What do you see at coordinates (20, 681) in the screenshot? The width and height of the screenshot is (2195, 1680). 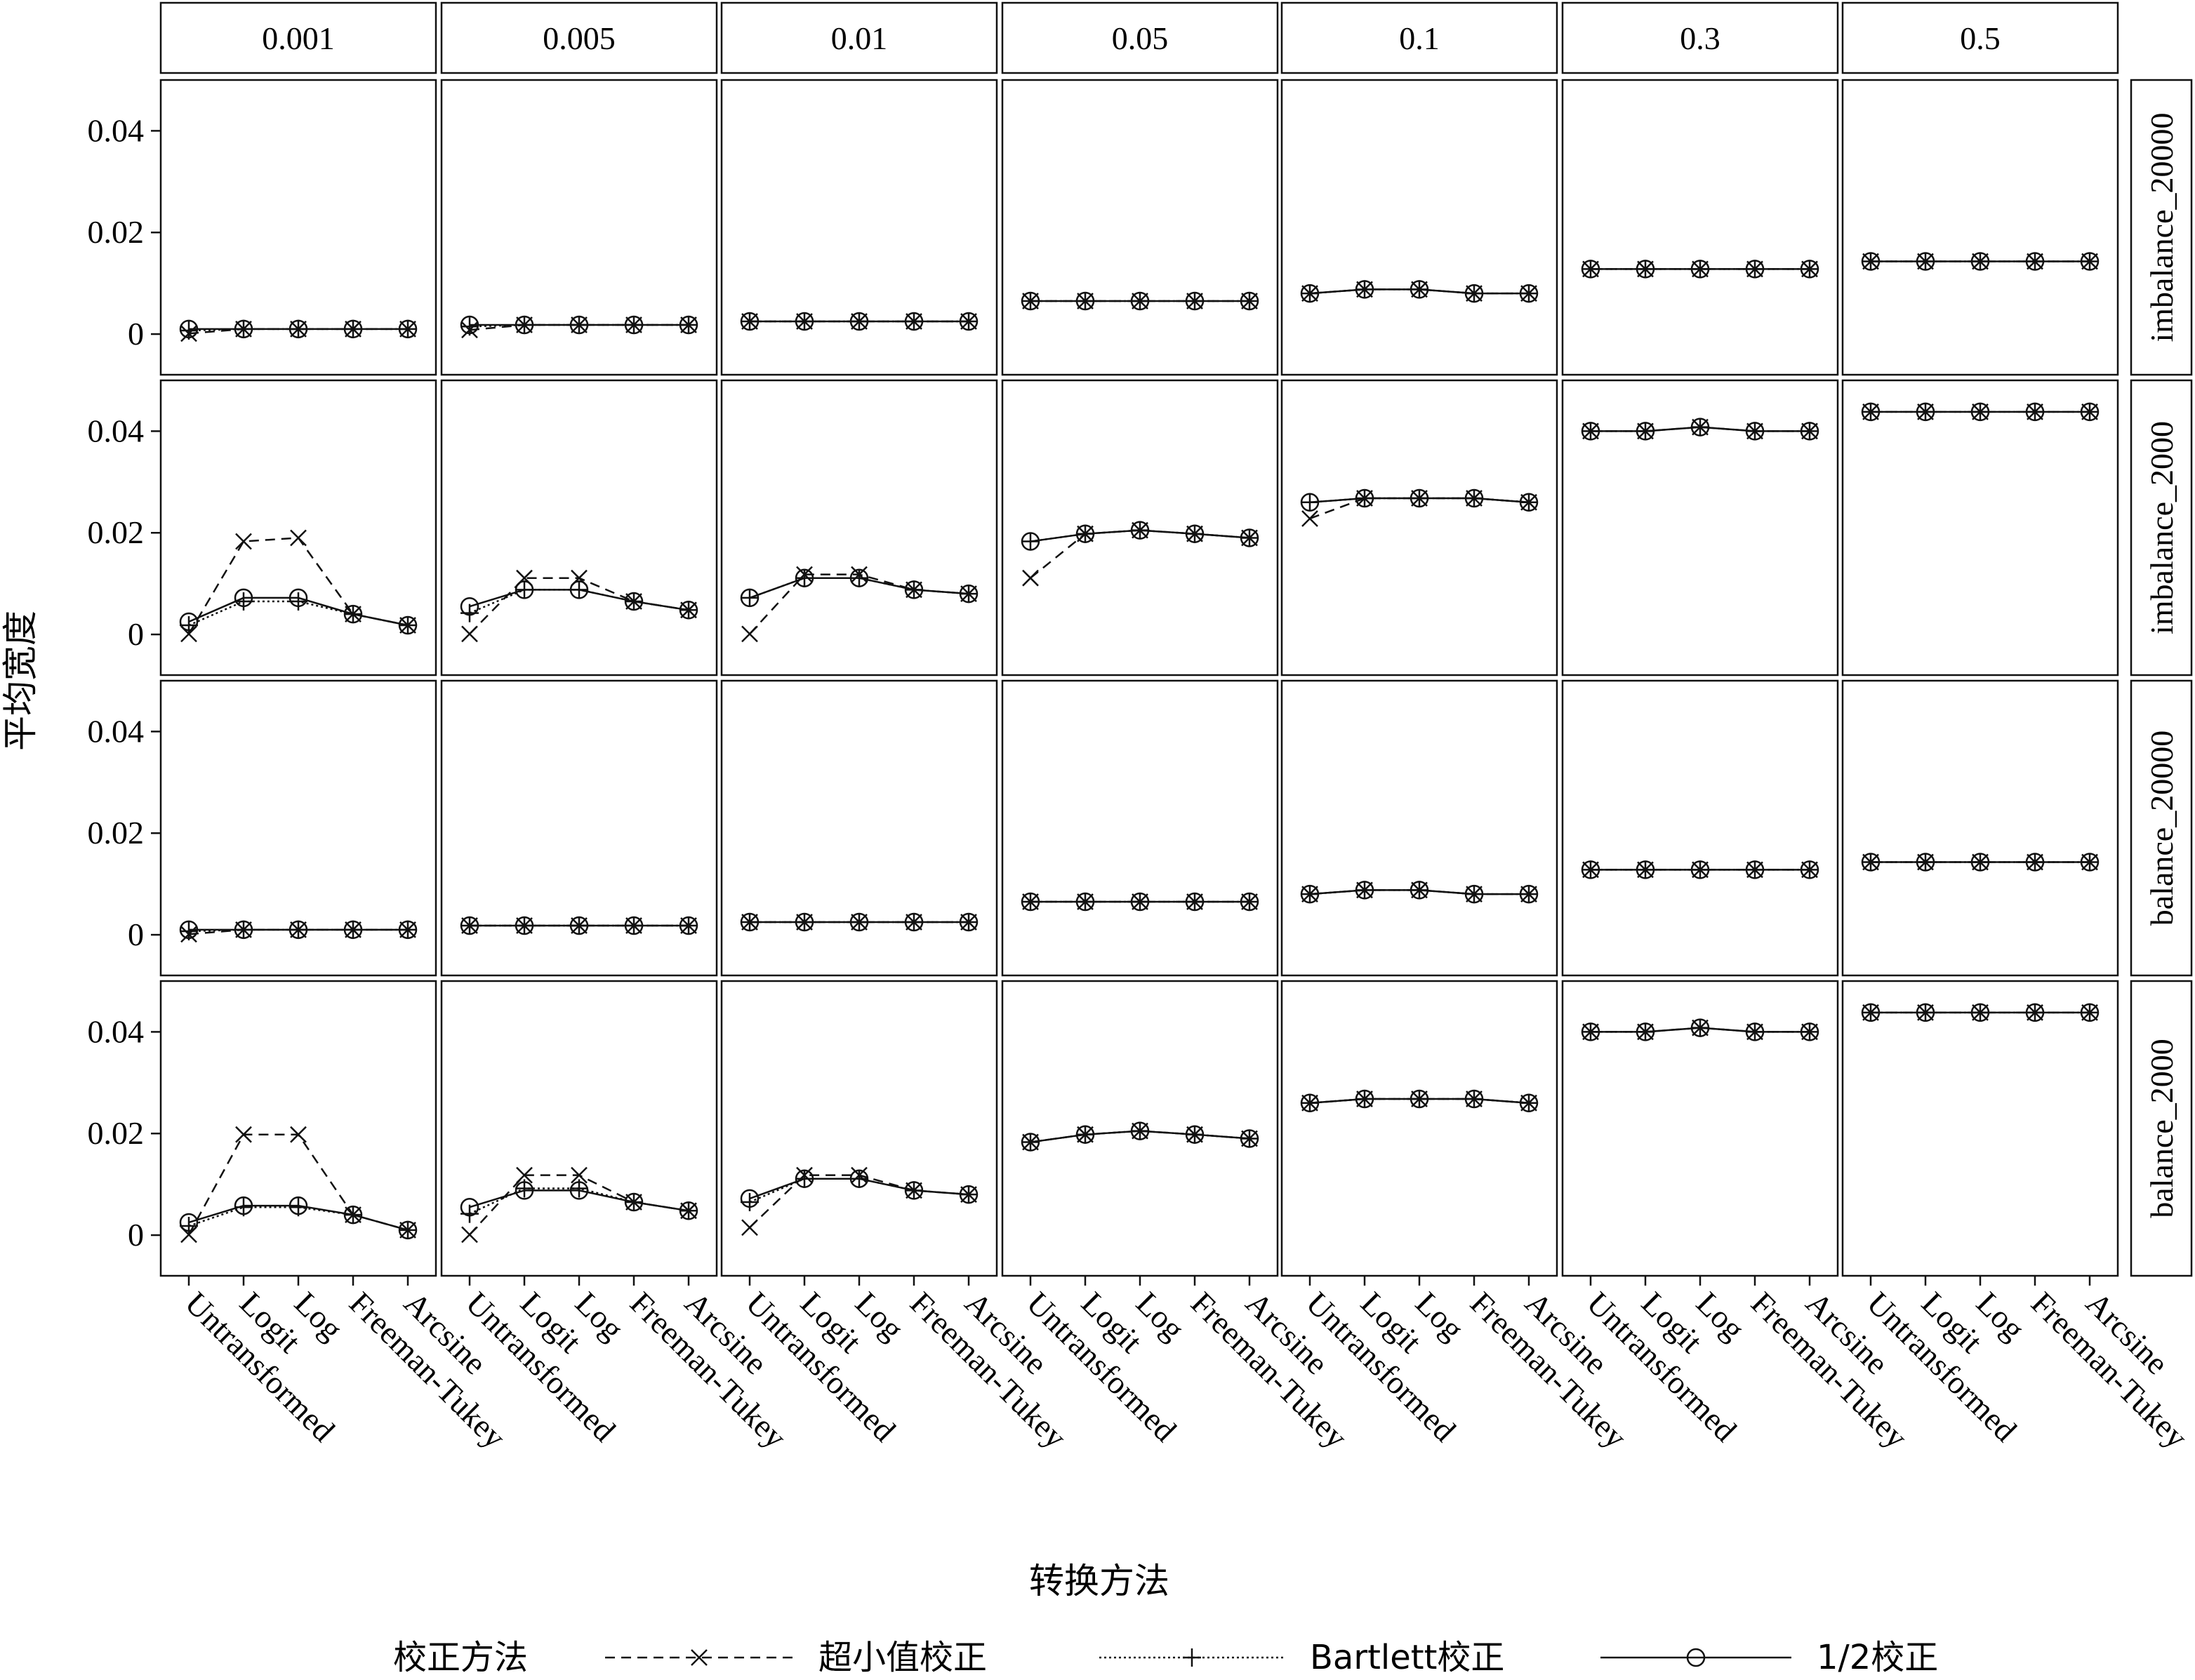 I see `y-axis-title: 平均宽度` at bounding box center [20, 681].